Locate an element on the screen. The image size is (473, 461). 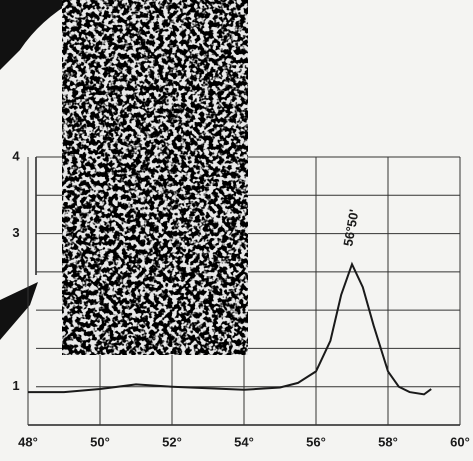
x-tick-label: 58° is located at coordinates (388, 441).